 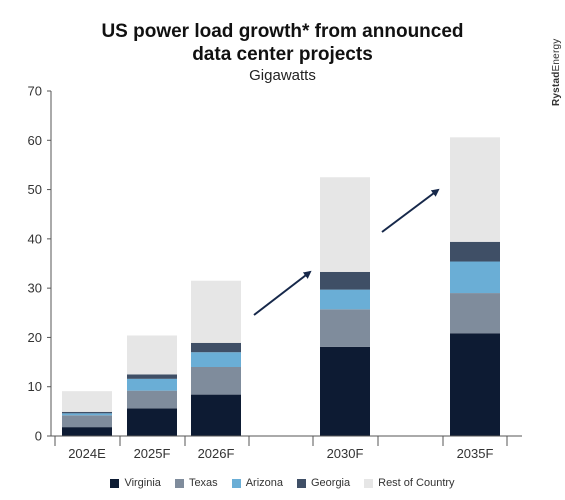 What do you see at coordinates (345, 391) in the screenshot?
I see `bar-2030f-virginia` at bounding box center [345, 391].